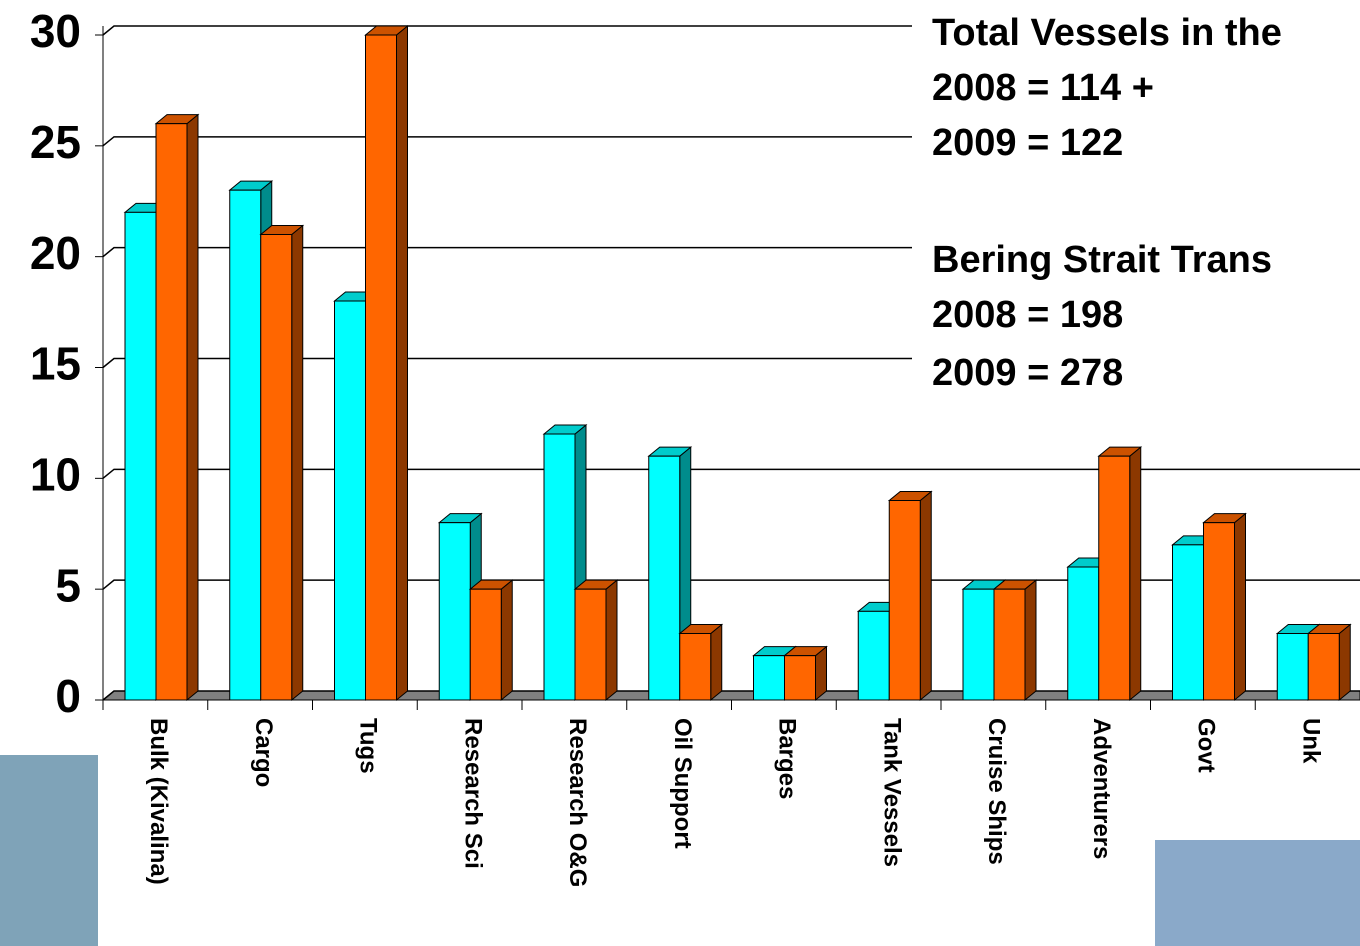 The image size is (1360, 946). I want to click on x-tick-label: Unk, so click(1310, 741).